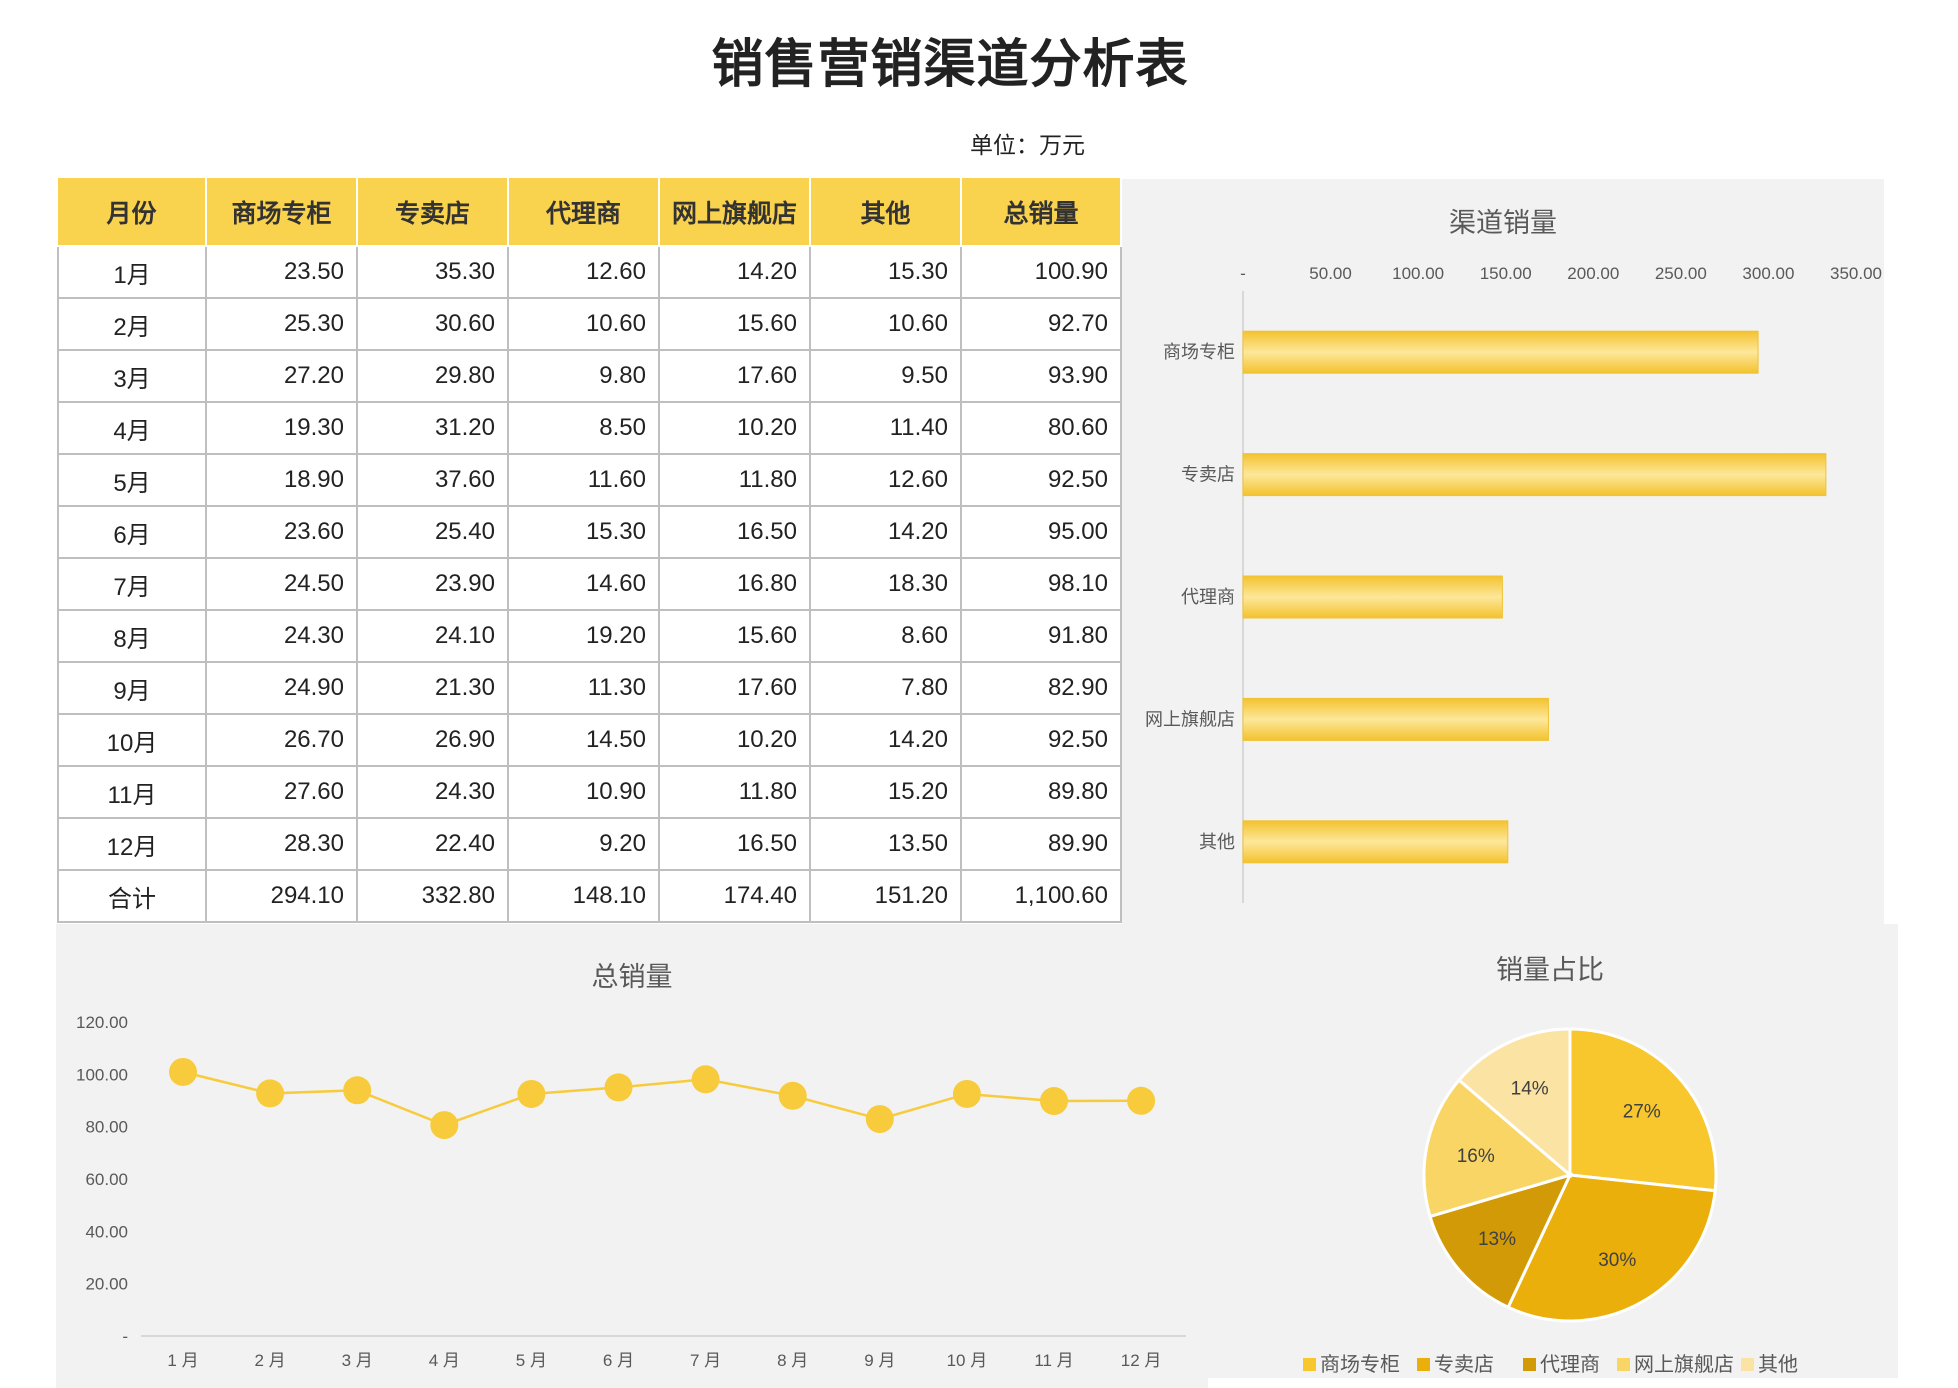 The width and height of the screenshot is (1958, 1388). What do you see at coordinates (1503, 223) in the screenshot?
I see `chart-title: 渠道销量` at bounding box center [1503, 223].